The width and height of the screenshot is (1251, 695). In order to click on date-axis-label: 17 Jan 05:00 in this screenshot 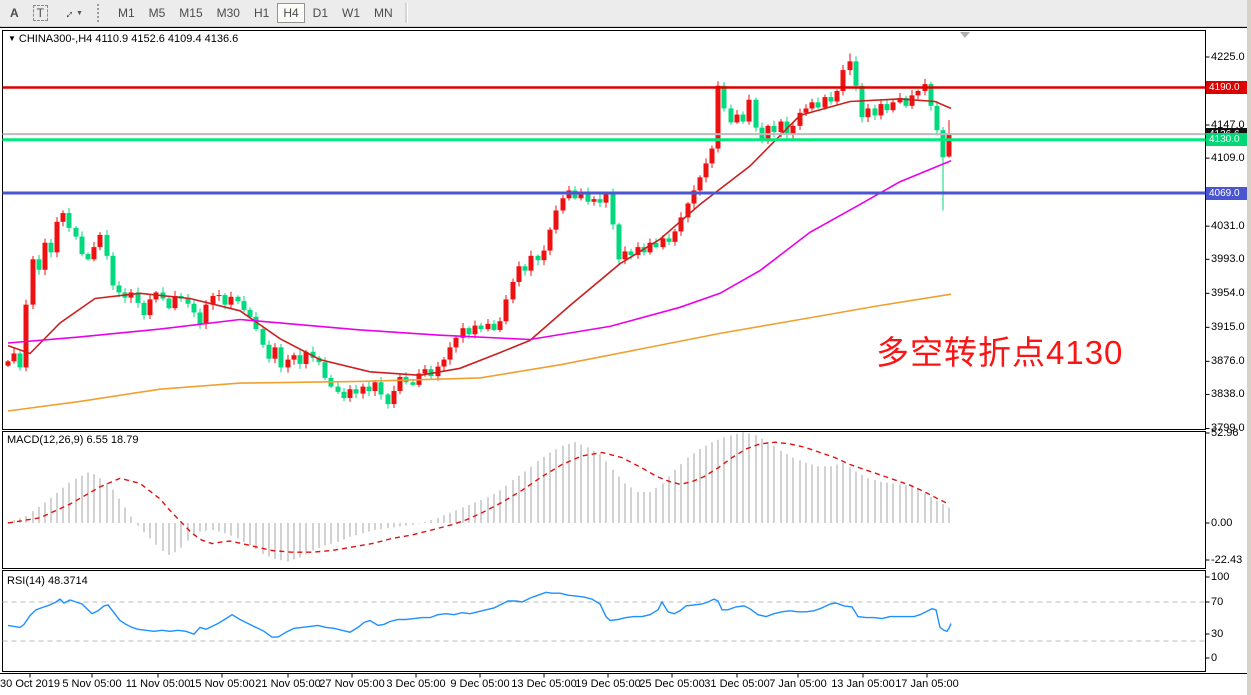, I will do `click(927, 684)`.